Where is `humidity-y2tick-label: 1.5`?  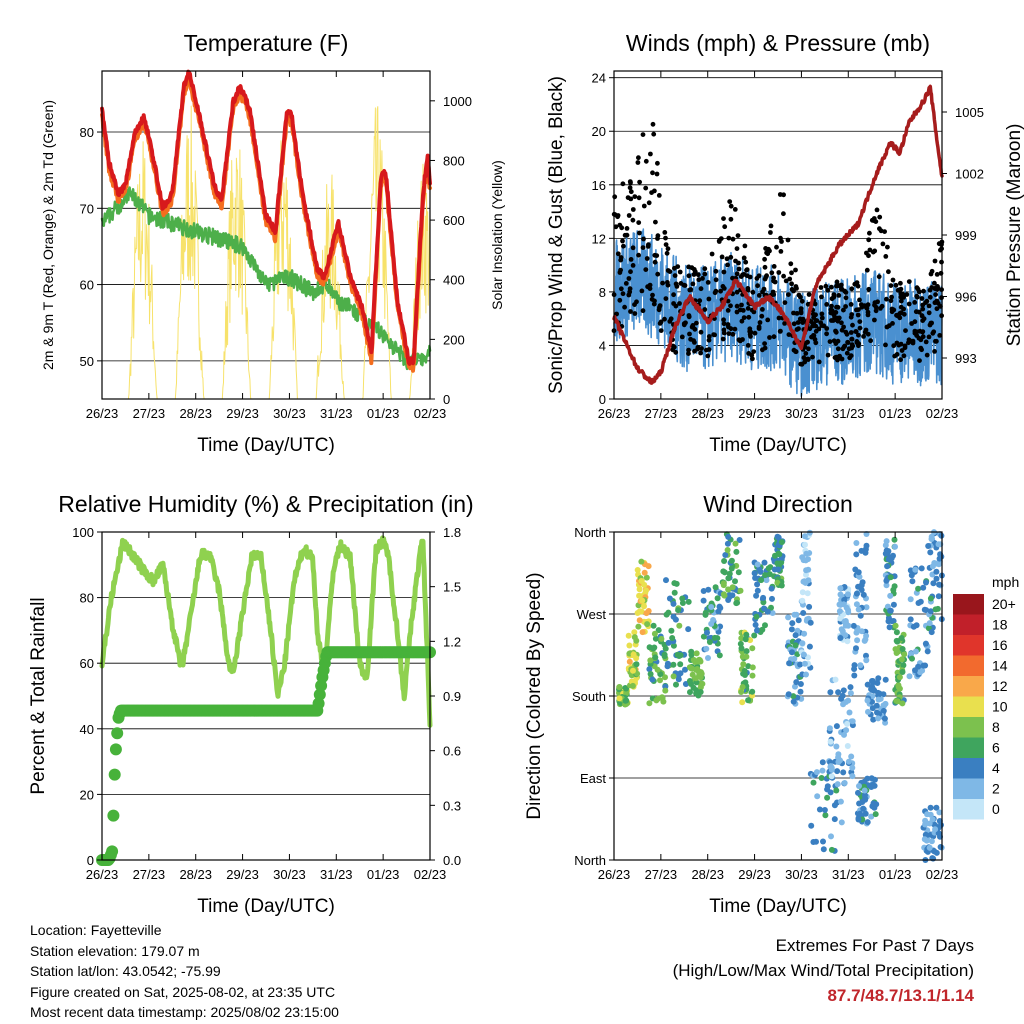 humidity-y2tick-label: 1.5 is located at coordinates (452, 587).